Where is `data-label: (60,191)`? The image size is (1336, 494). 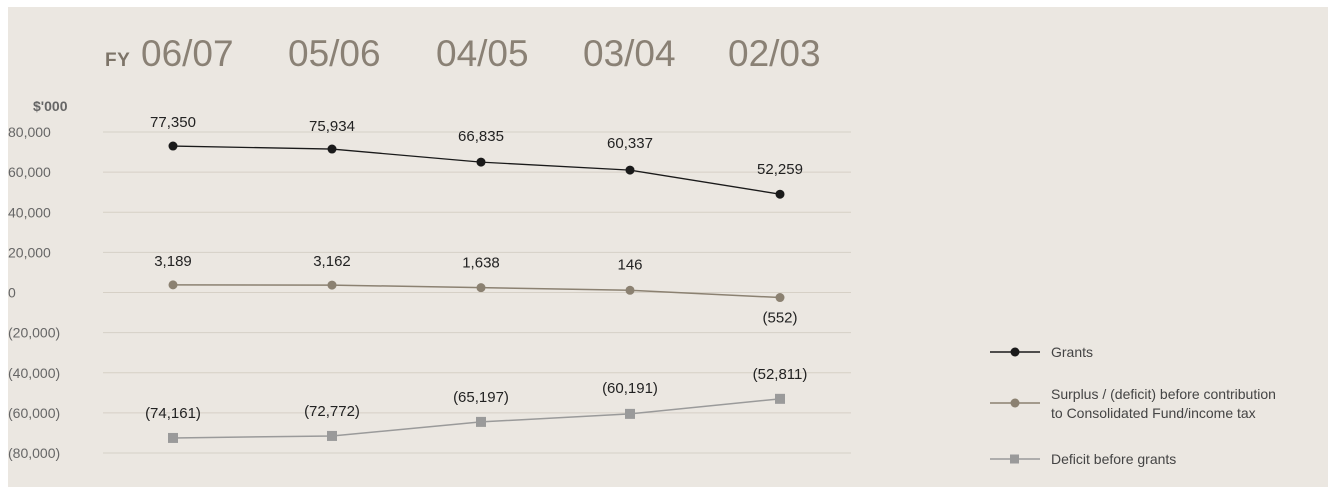 data-label: (60,191) is located at coordinates (630, 388).